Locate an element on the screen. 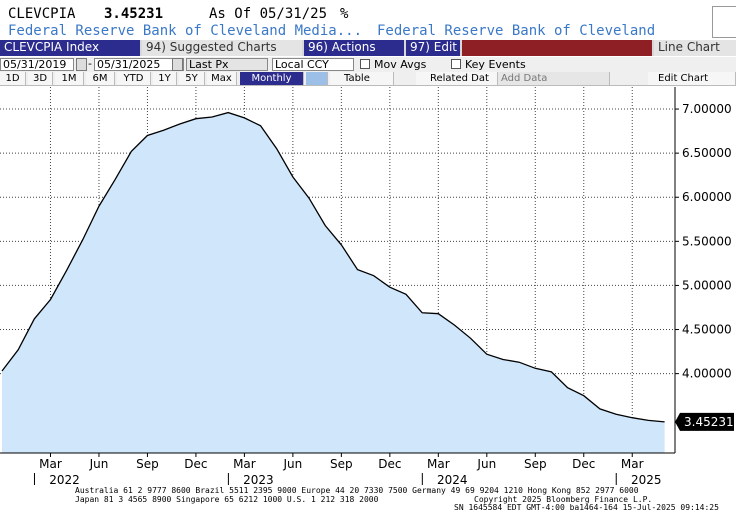 The height and width of the screenshot is (529, 736). range-button-6m: 6M is located at coordinates (100, 78).